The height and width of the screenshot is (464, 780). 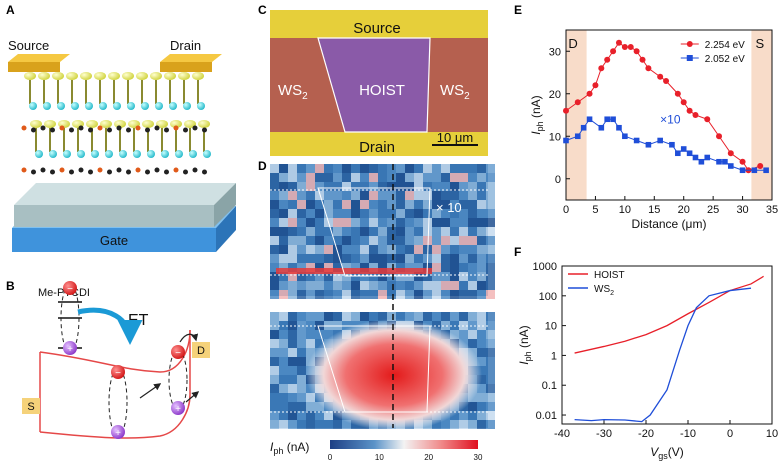 I want to click on y-tick-label-f: 0.1, so click(x=549, y=386).